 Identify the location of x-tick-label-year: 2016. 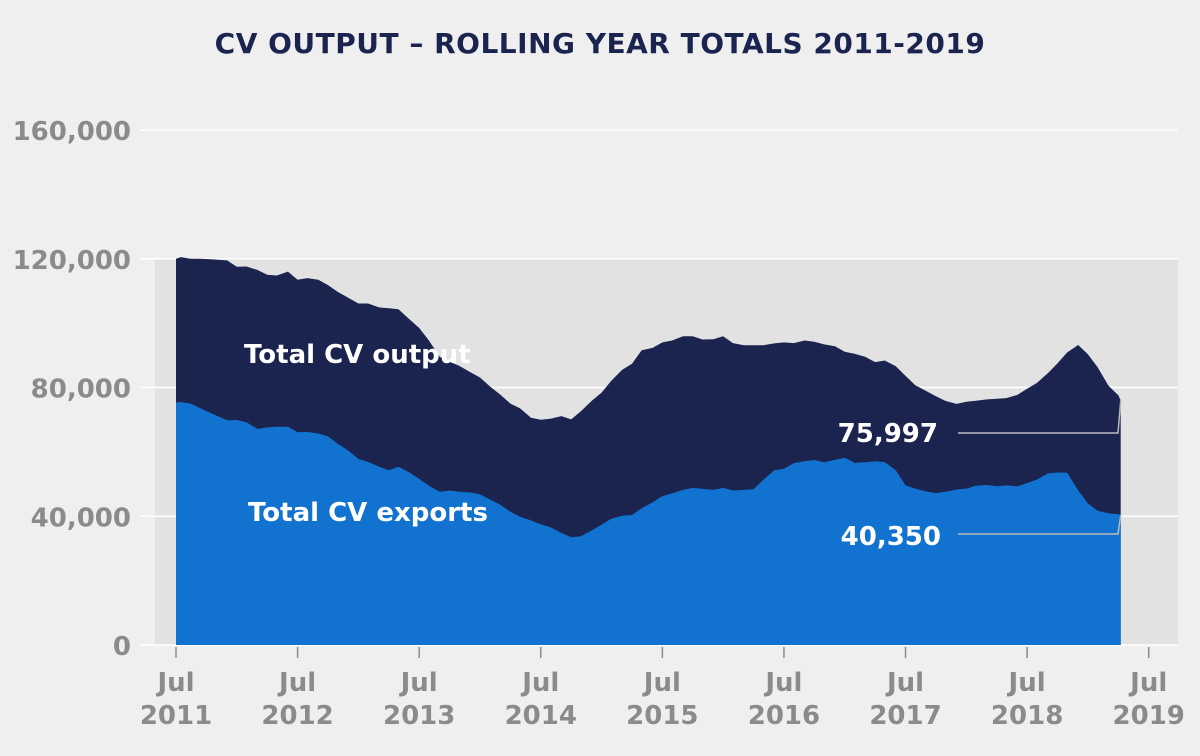
(784, 716).